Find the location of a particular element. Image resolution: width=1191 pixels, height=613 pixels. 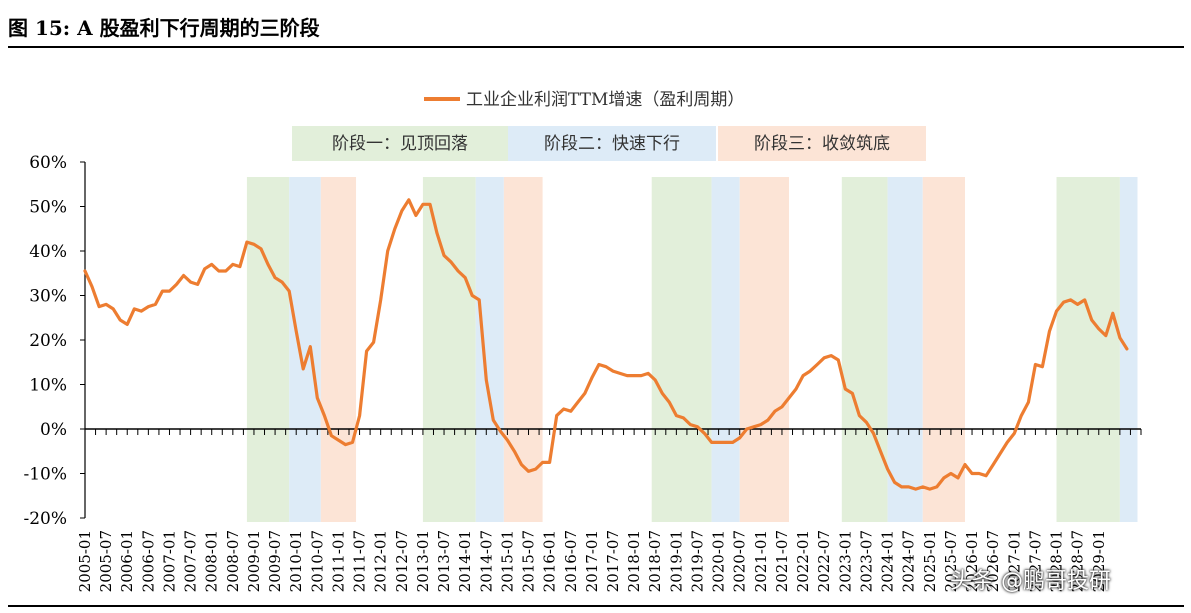

x-tick-label: 2006-01 is located at coordinates (127, 561).